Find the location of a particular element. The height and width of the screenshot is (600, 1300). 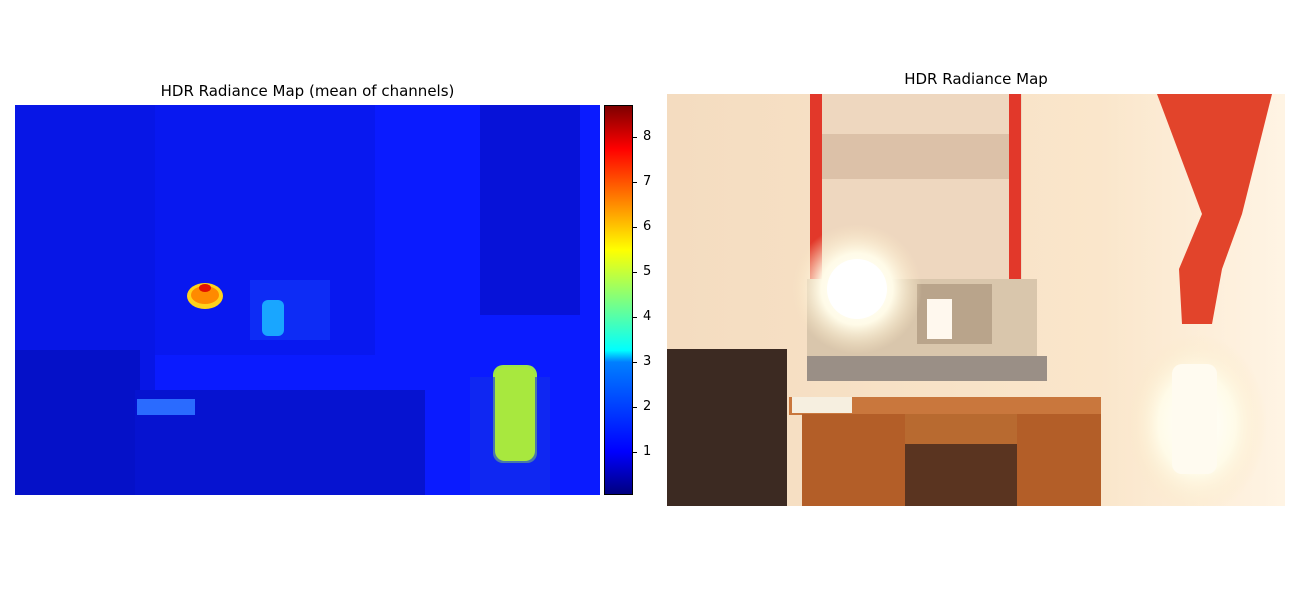

photo-window-light is located at coordinates (939, 319).